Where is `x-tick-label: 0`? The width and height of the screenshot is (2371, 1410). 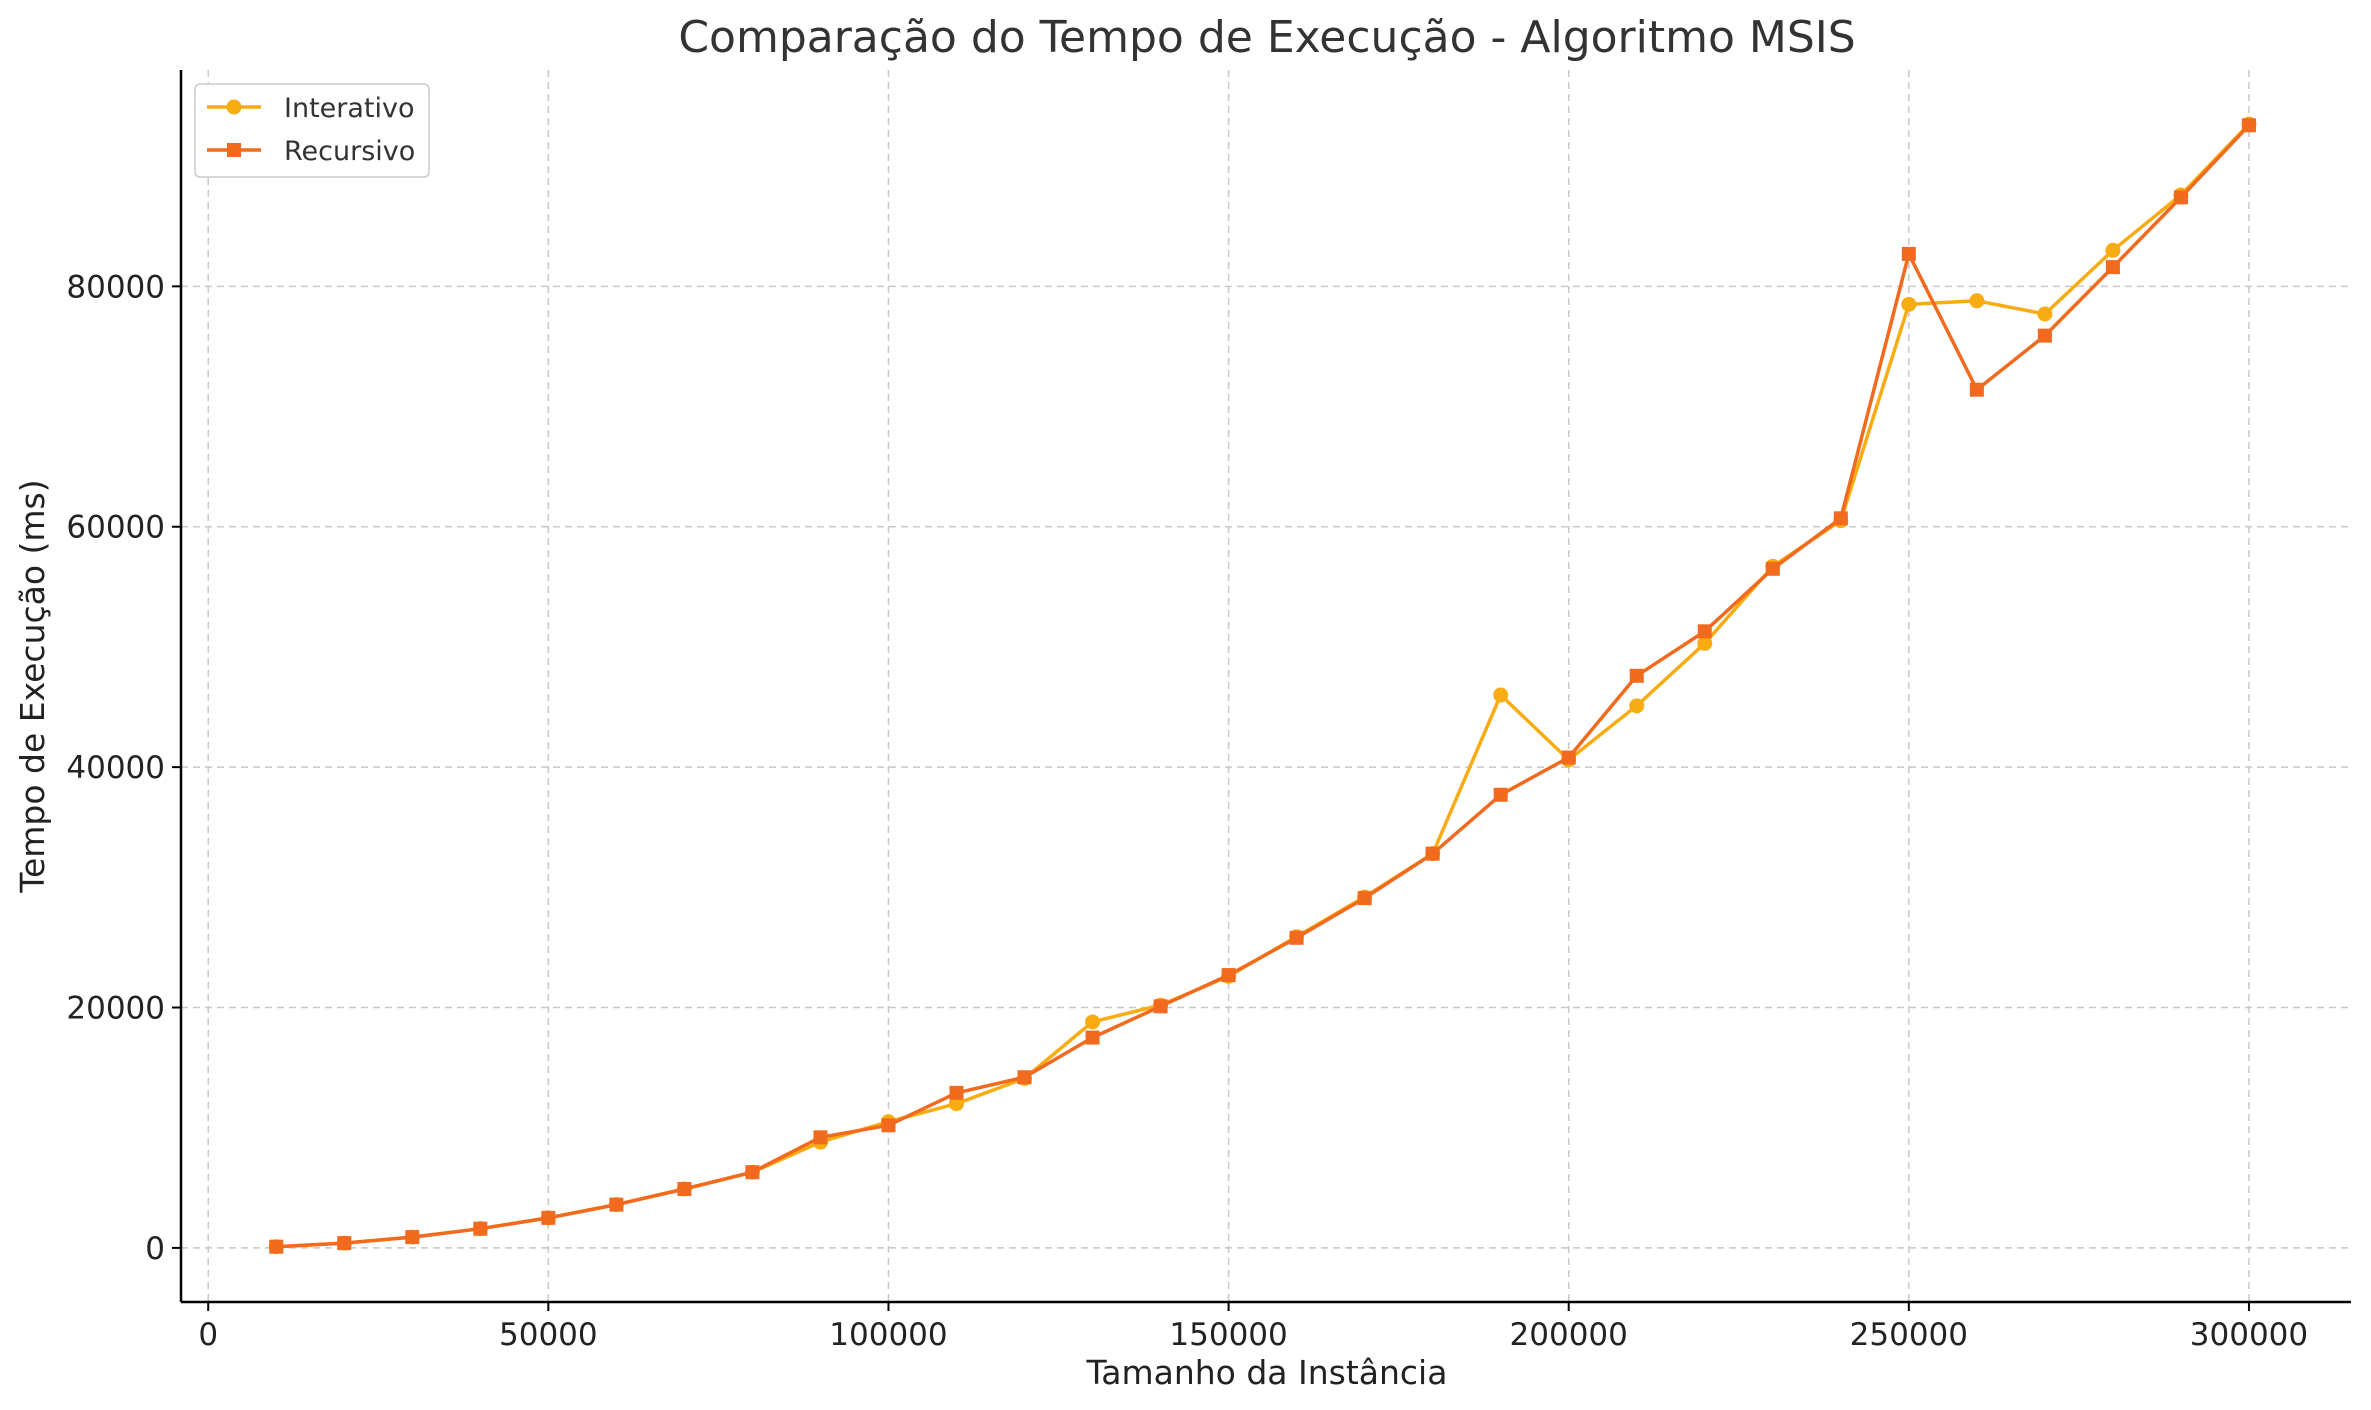 x-tick-label: 0 is located at coordinates (208, 1335).